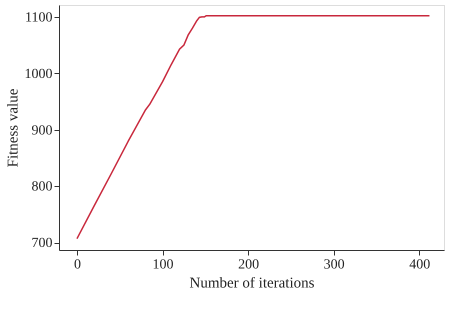 The image size is (474, 321). What do you see at coordinates (42, 187) in the screenshot?
I see `y-tick-label: 800` at bounding box center [42, 187].